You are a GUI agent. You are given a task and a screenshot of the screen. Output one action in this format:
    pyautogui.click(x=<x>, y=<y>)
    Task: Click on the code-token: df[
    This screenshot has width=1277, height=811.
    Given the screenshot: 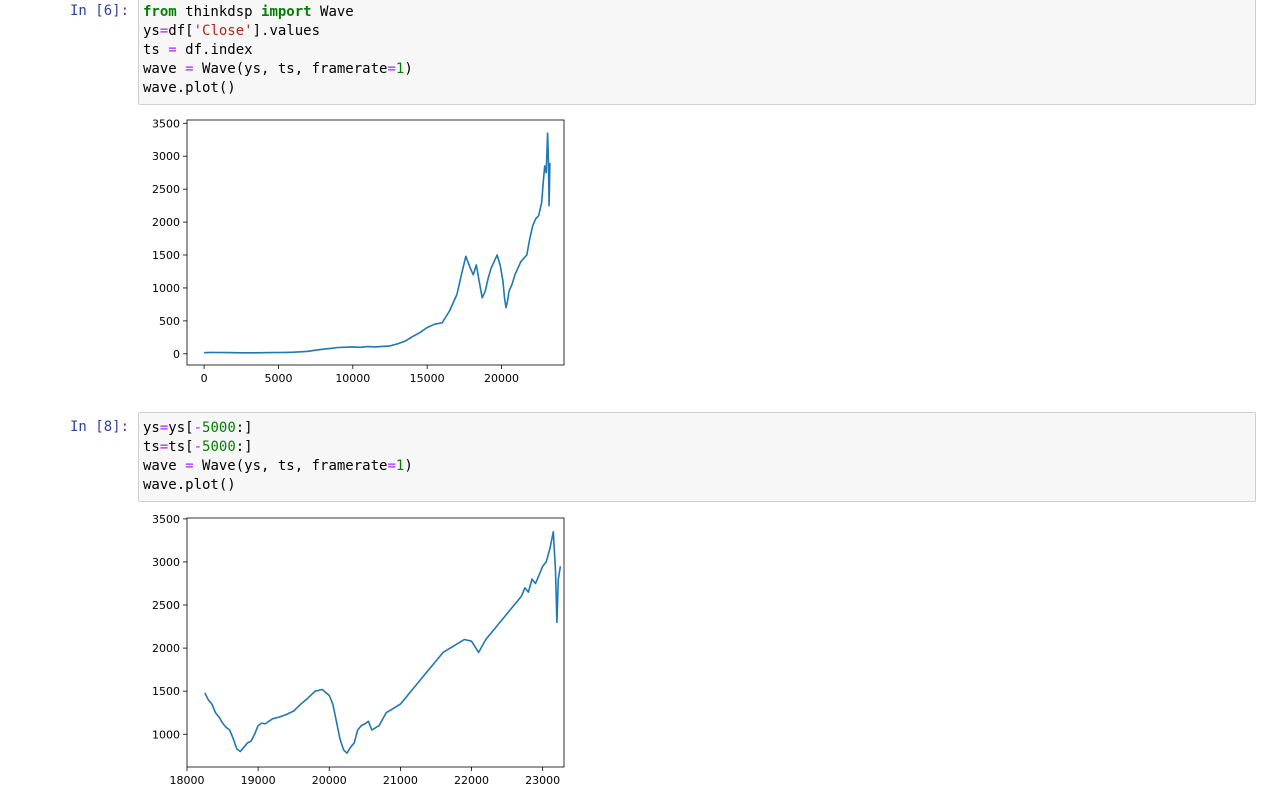 What is the action you would take?
    pyautogui.click(x=181, y=31)
    